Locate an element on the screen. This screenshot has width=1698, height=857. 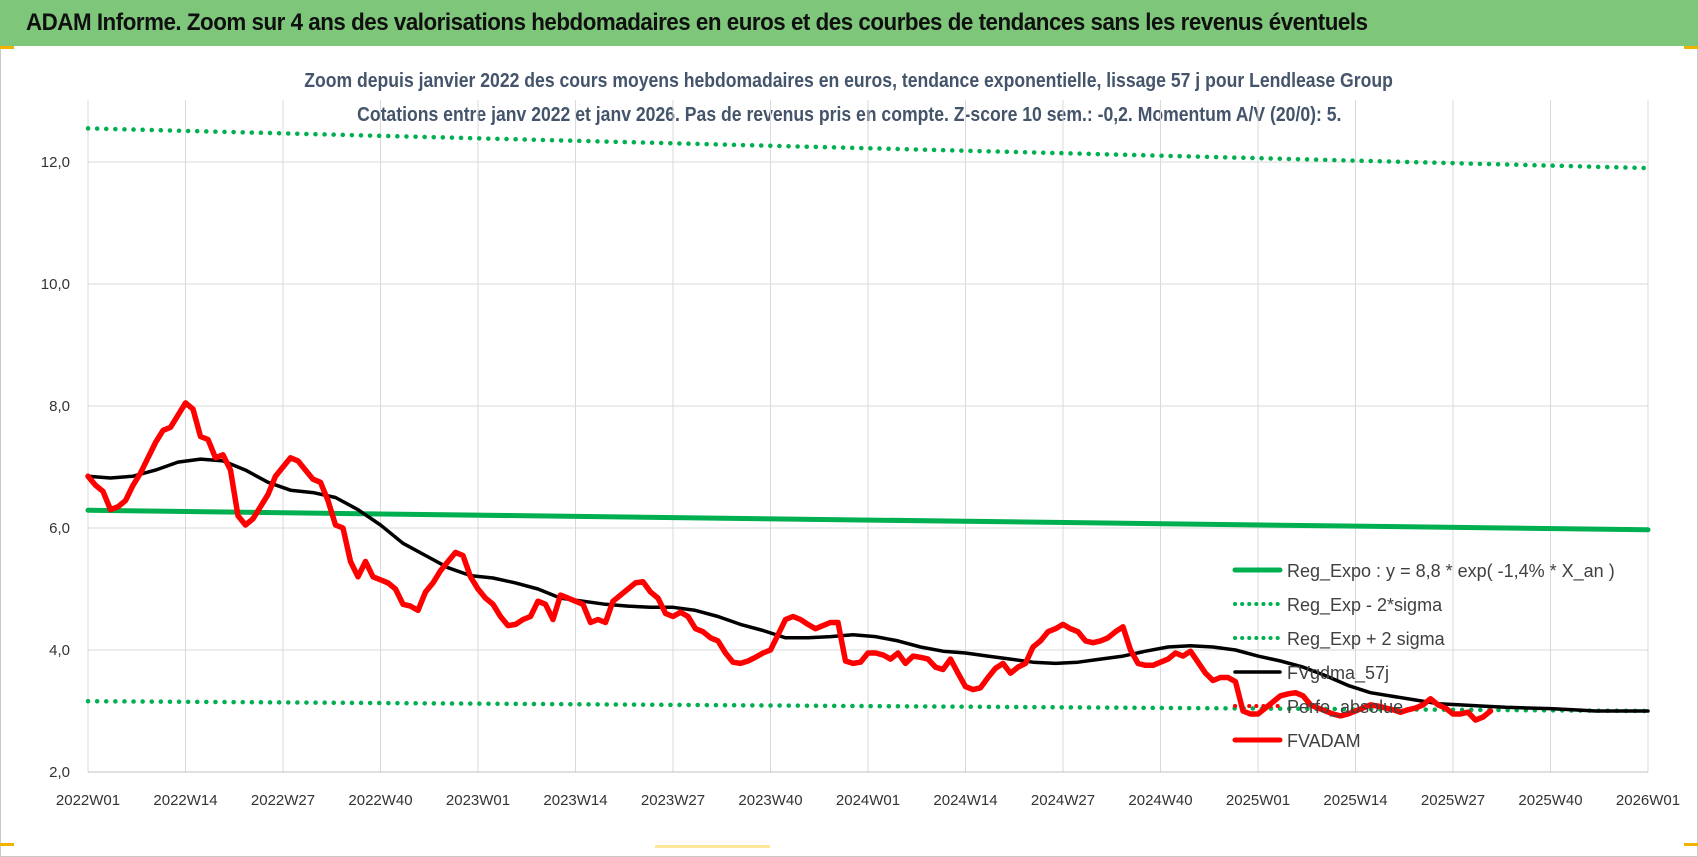
x-tick-label: 2022W14 is located at coordinates (185, 800).